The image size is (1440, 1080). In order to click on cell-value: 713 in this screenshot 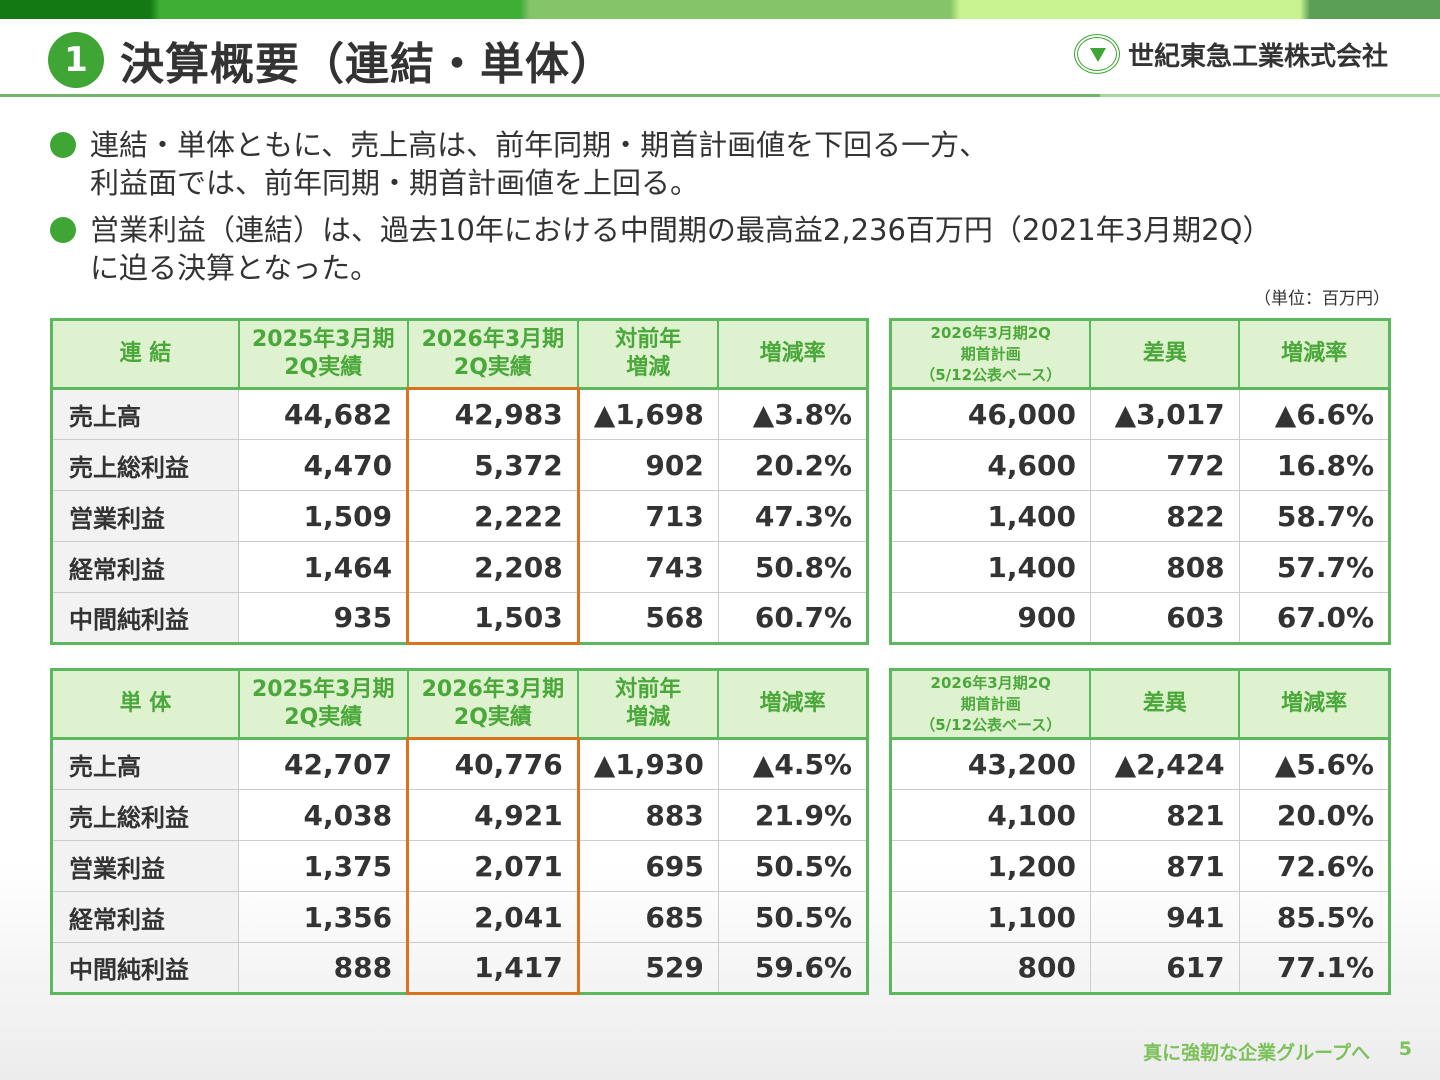, I will do `click(648, 516)`.